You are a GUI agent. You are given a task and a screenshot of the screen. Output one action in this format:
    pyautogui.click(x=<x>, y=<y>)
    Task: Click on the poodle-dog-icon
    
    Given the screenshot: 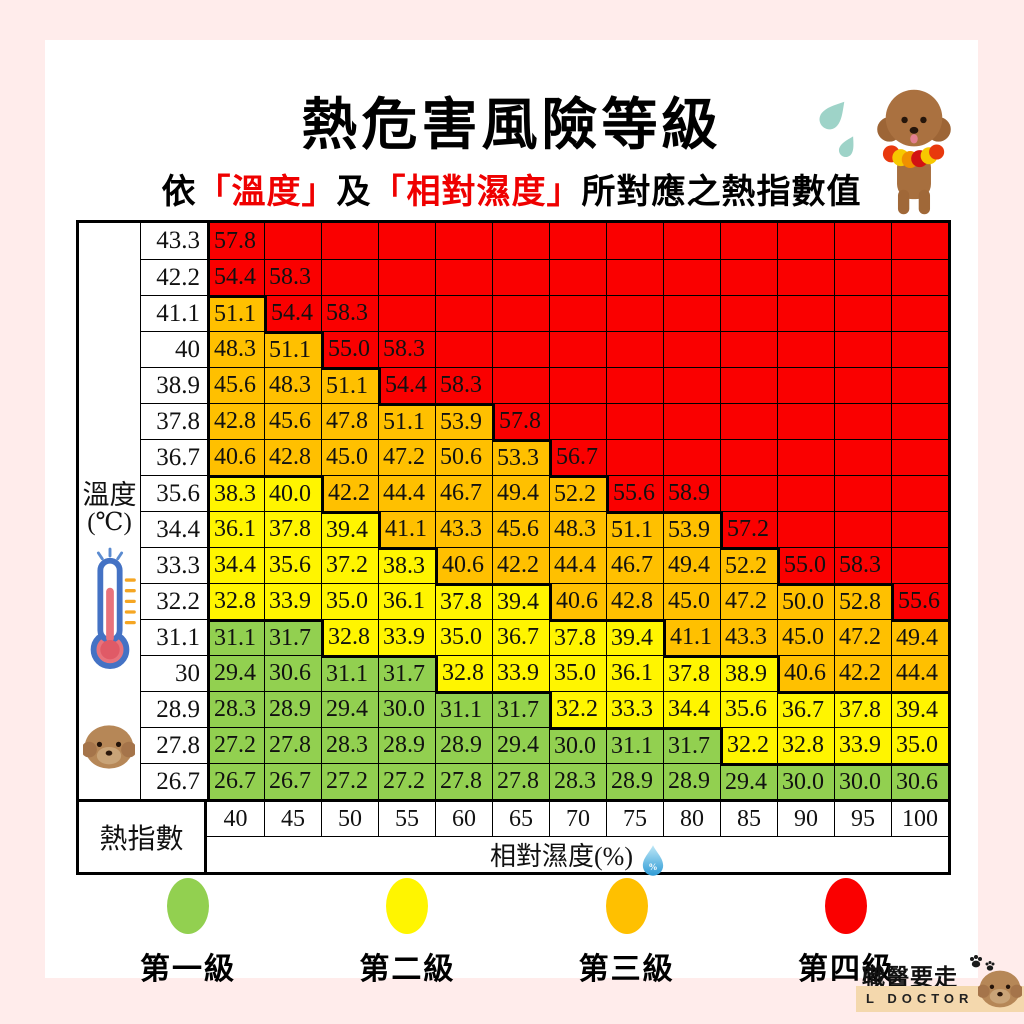 What is the action you would take?
    pyautogui.click(x=914, y=152)
    